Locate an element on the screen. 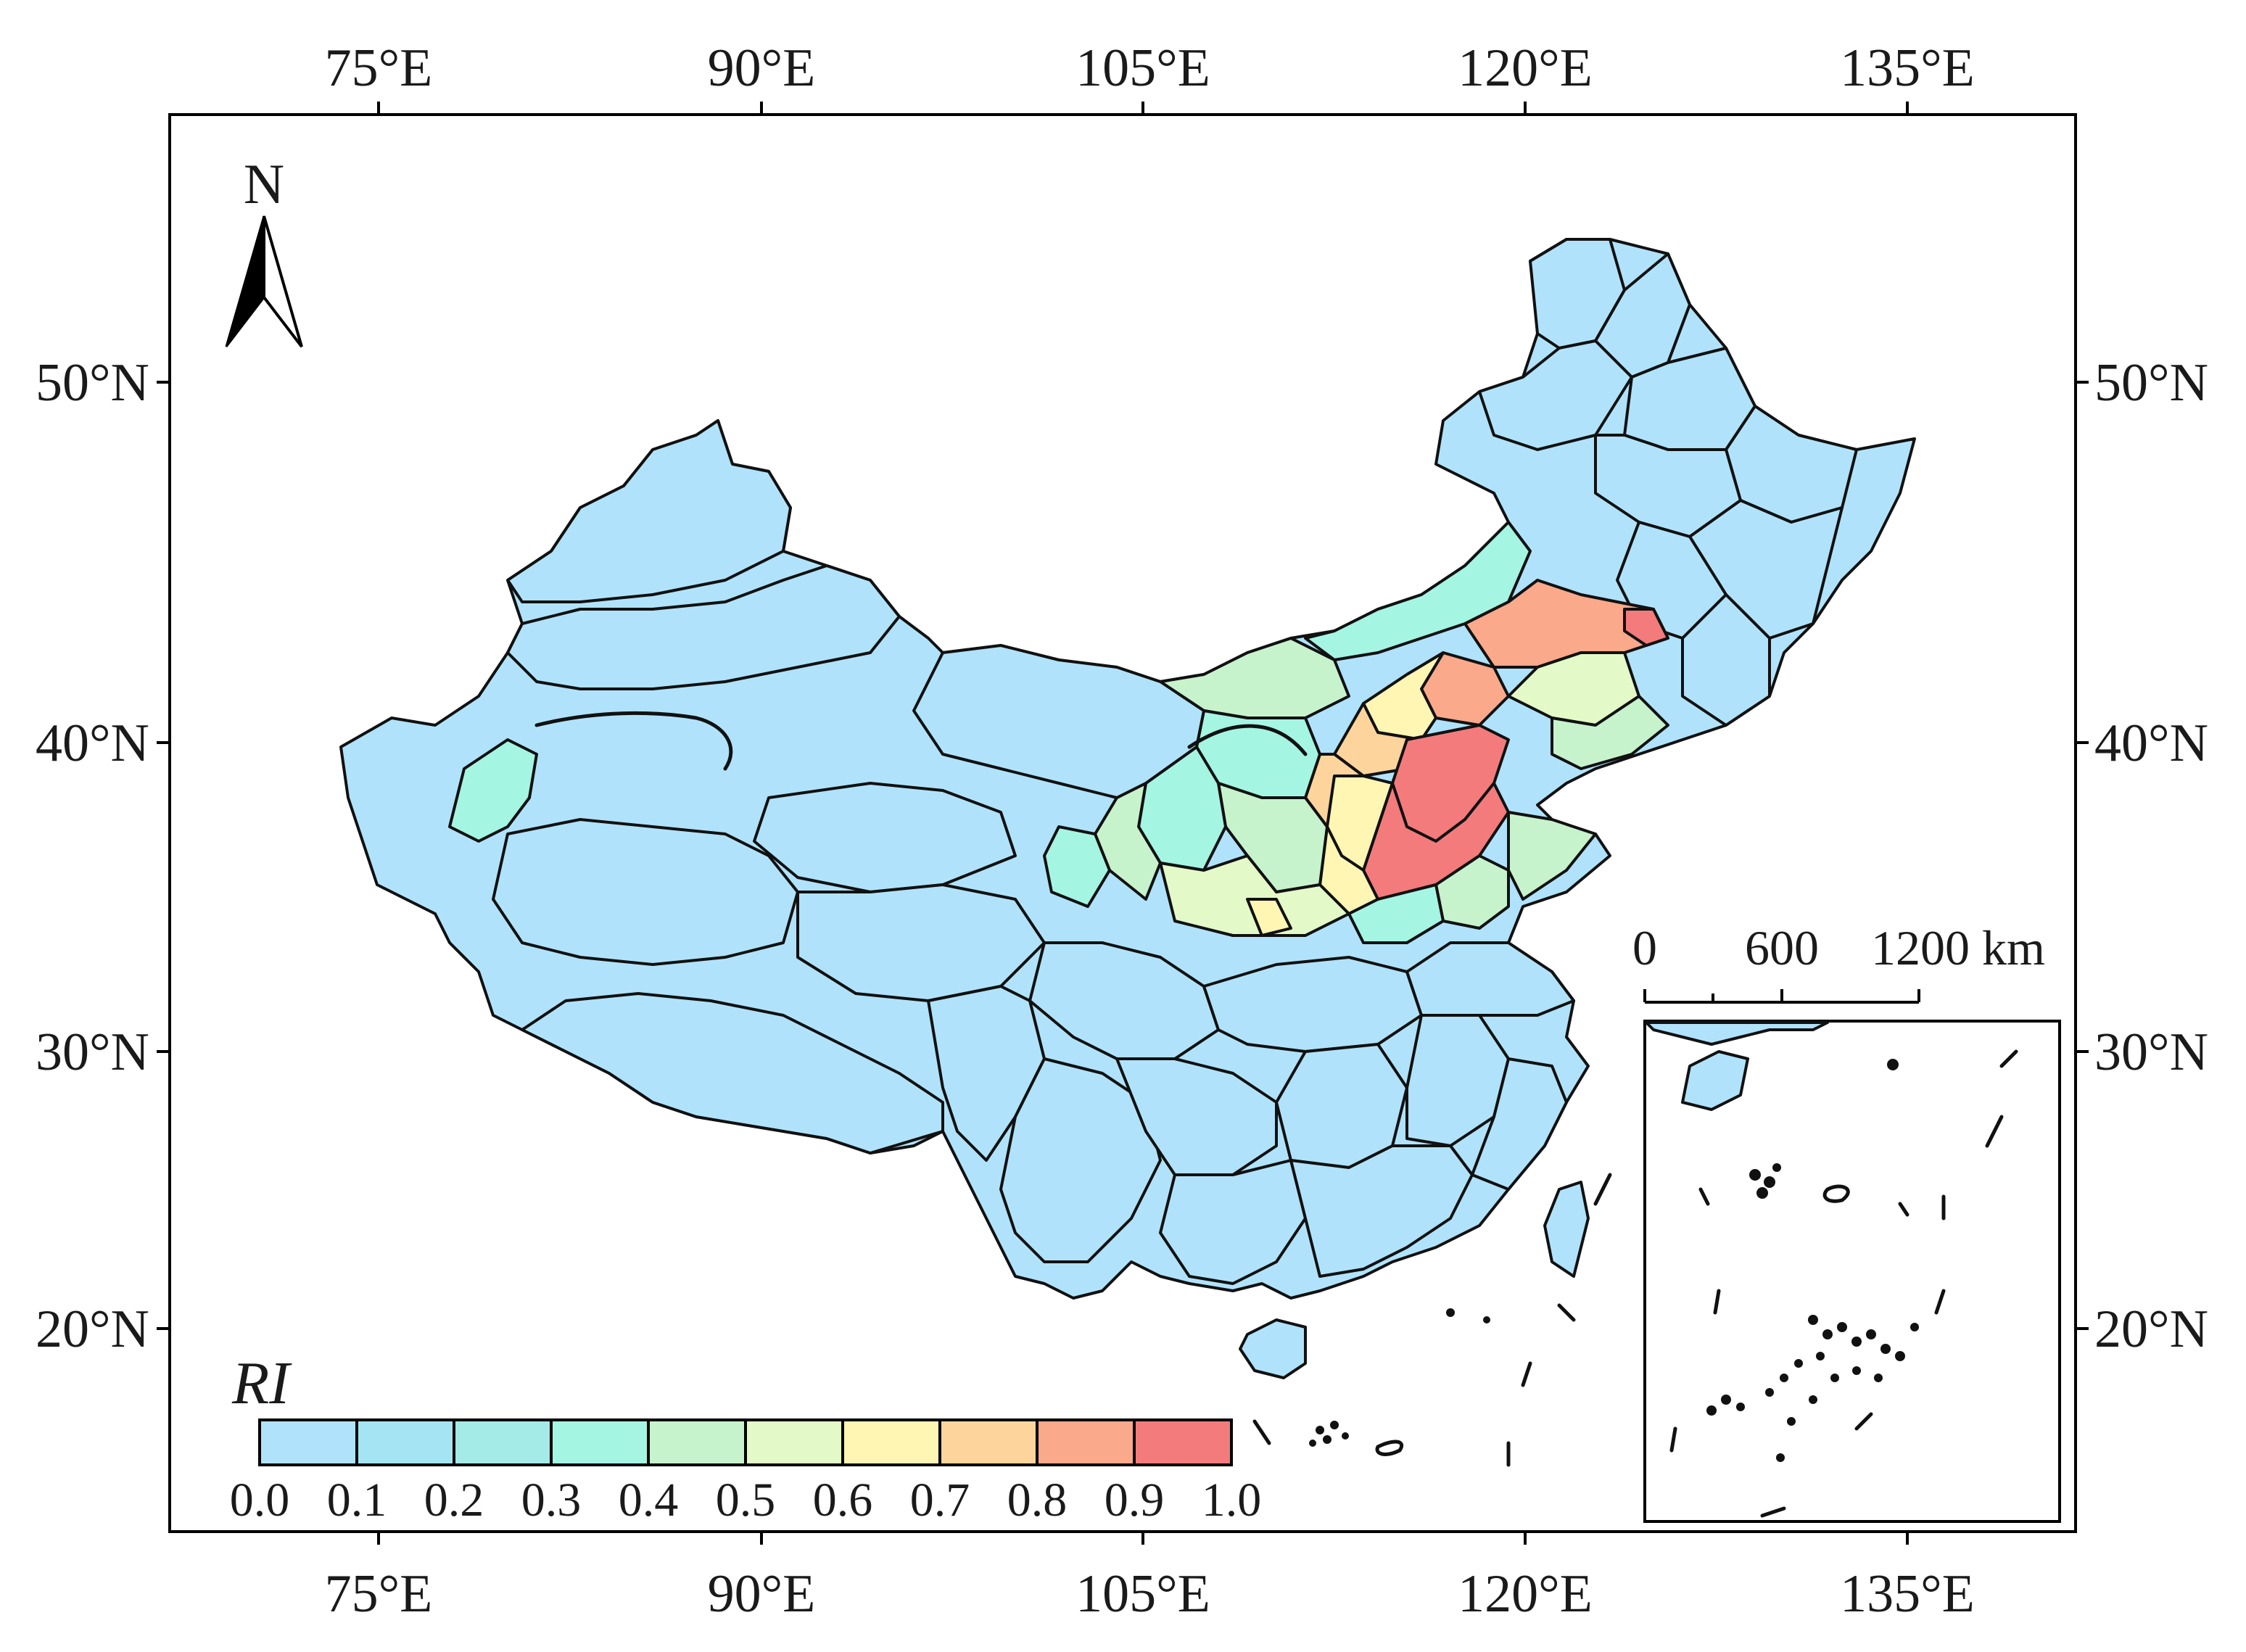 This screenshot has width=2246, height=1652. scale-label-600: 600 is located at coordinates (1782, 947).